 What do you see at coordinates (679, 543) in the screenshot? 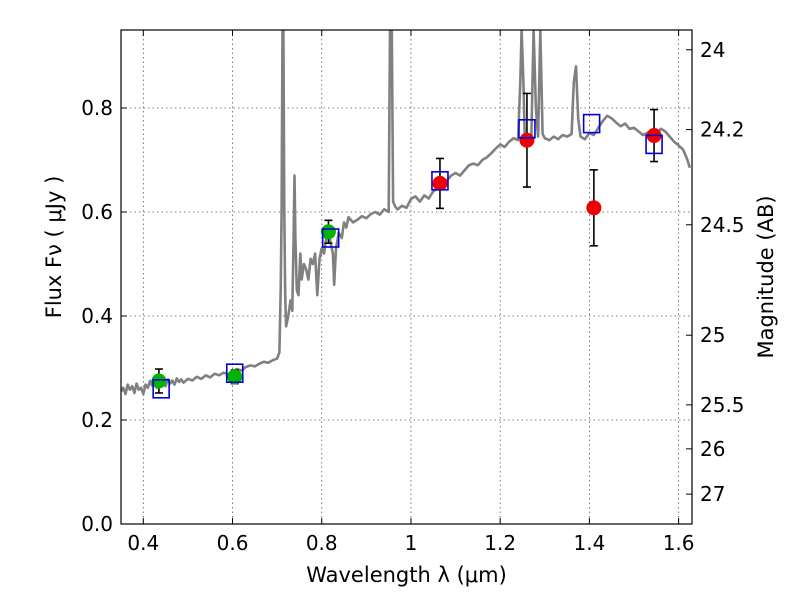
I see `x-tick-label: 1.6` at bounding box center [679, 543].